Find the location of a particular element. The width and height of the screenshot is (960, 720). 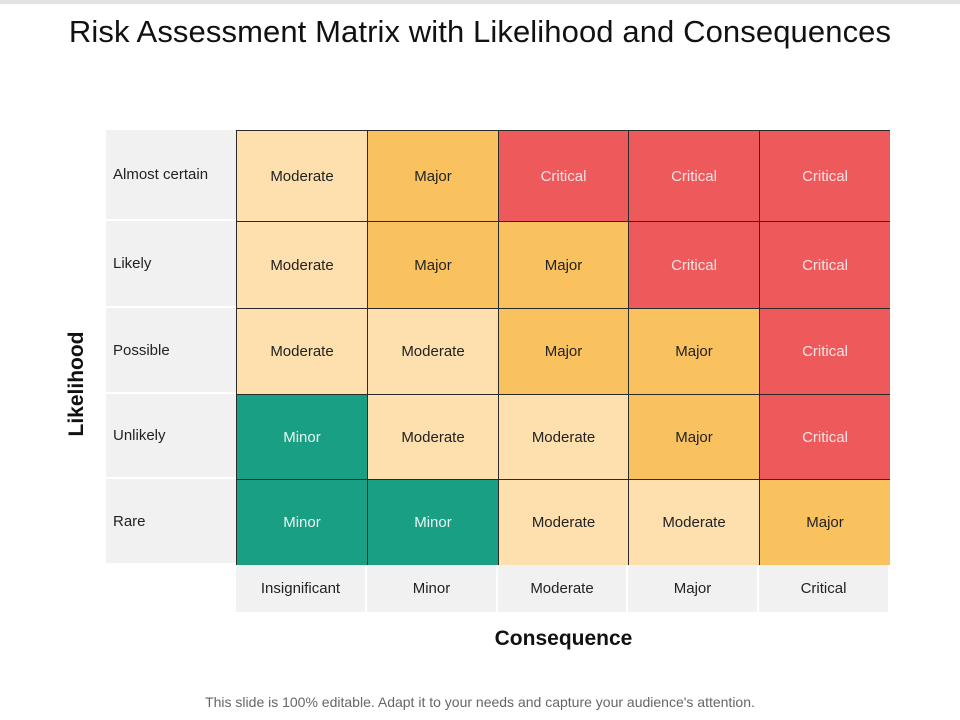

x-axis-label: Consequence is located at coordinates (563, 638).